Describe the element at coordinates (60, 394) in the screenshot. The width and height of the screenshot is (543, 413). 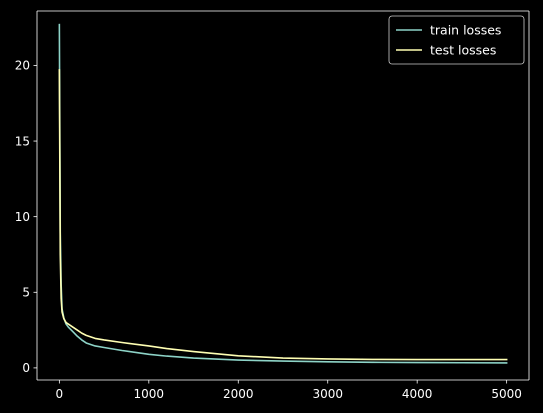
I see `x-tick-label: 0` at that location.